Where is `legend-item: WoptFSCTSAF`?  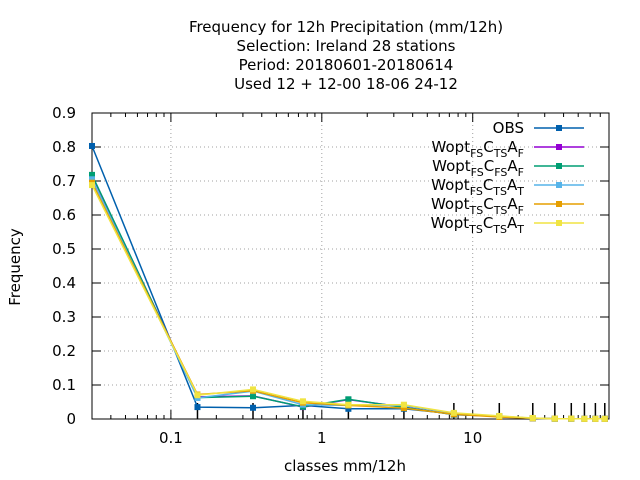
legend-item: WoptFSCTSAF is located at coordinates (508, 149).